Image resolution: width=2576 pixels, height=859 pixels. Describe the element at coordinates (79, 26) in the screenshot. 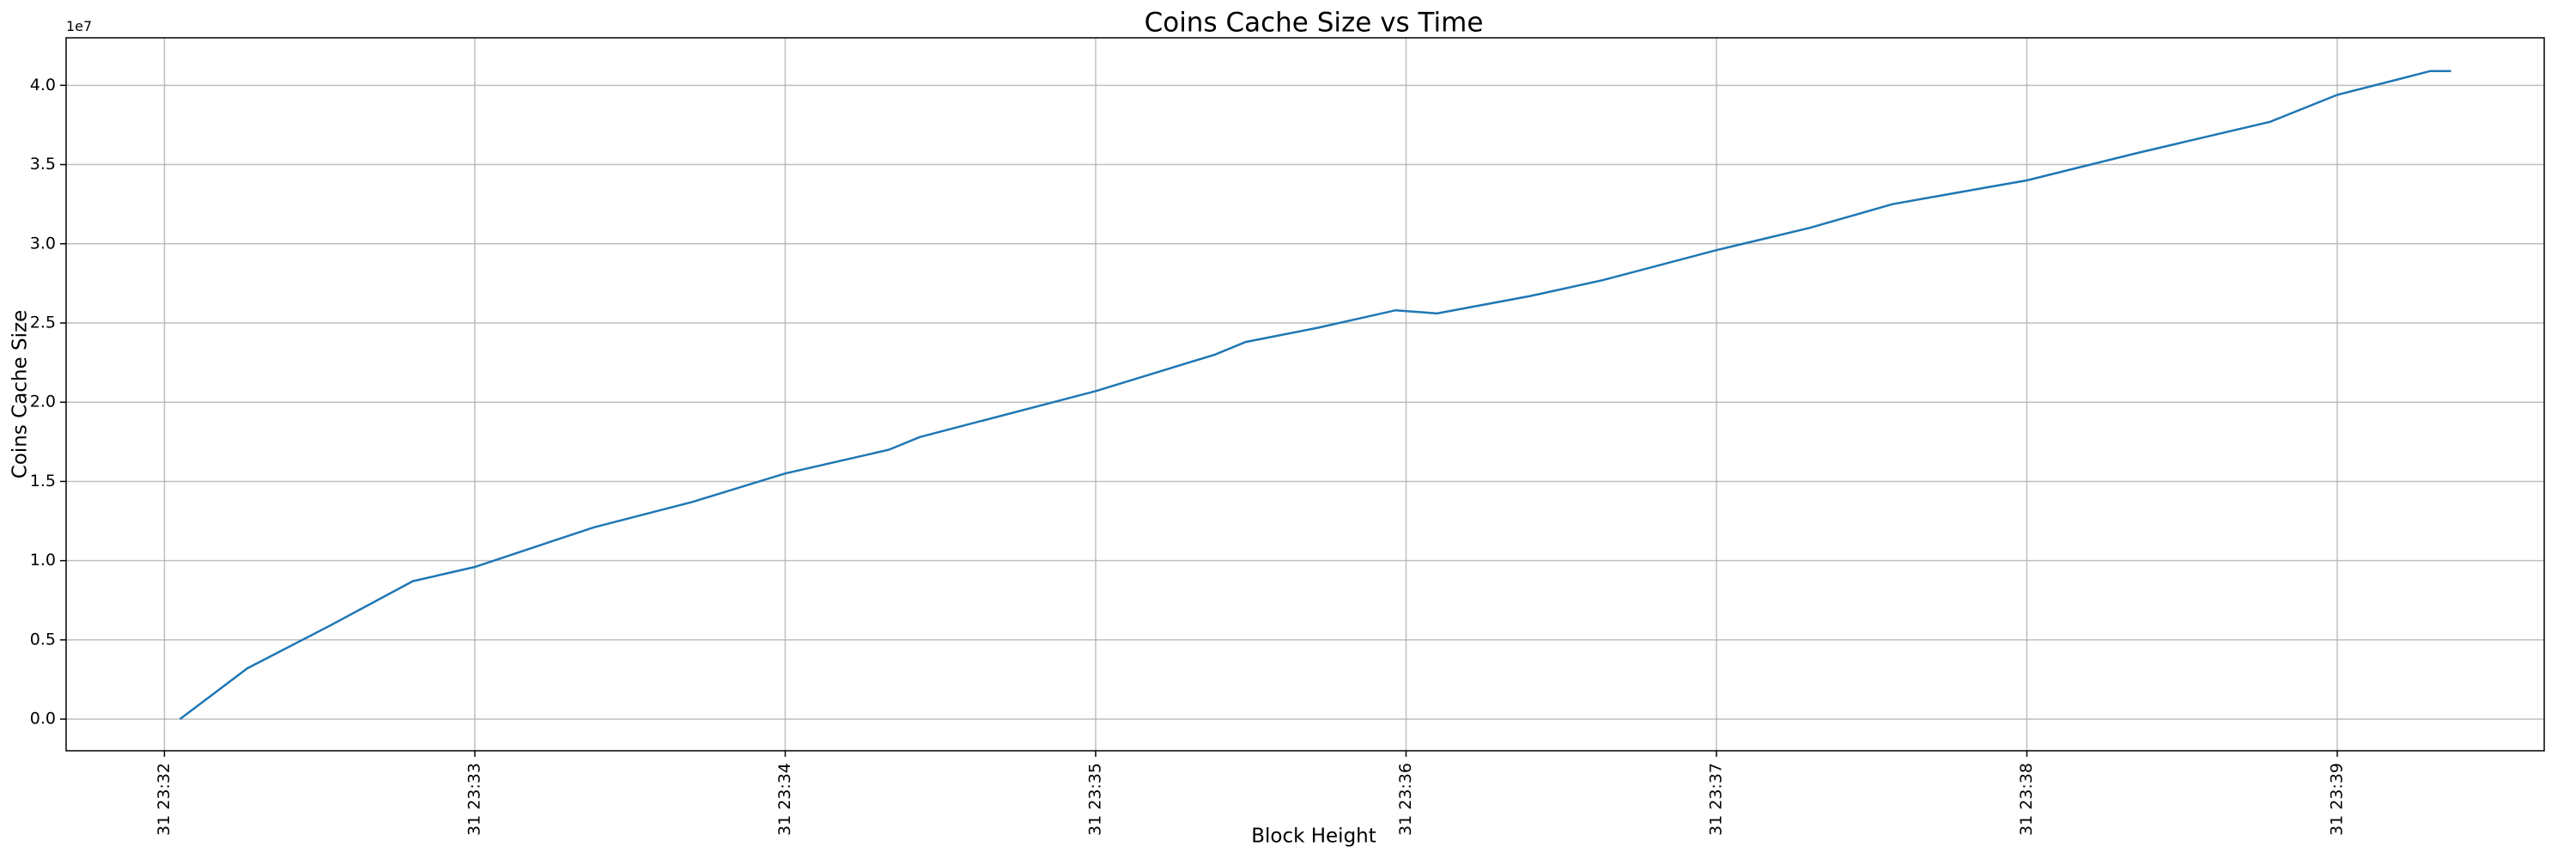

I see `y-offset-label: 1e7` at that location.